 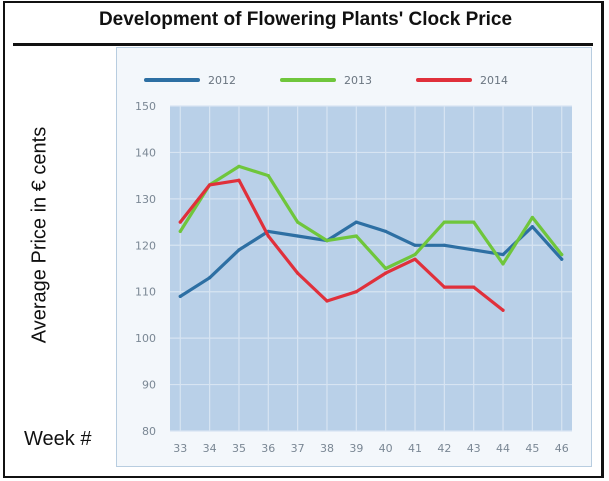 I want to click on y-tick-label: 140, so click(x=145, y=152).